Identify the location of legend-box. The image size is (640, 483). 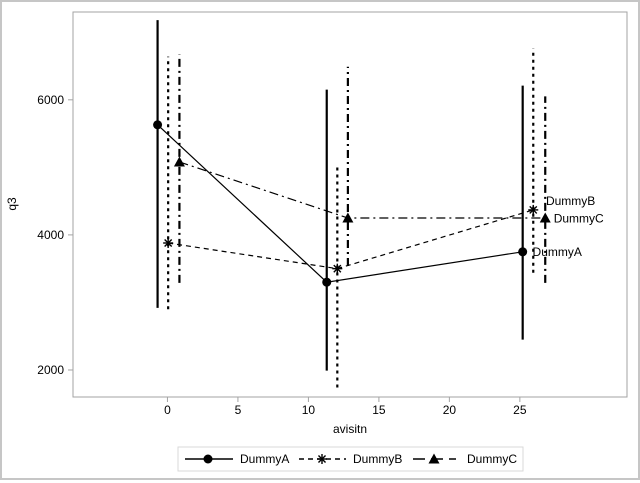
(350, 459).